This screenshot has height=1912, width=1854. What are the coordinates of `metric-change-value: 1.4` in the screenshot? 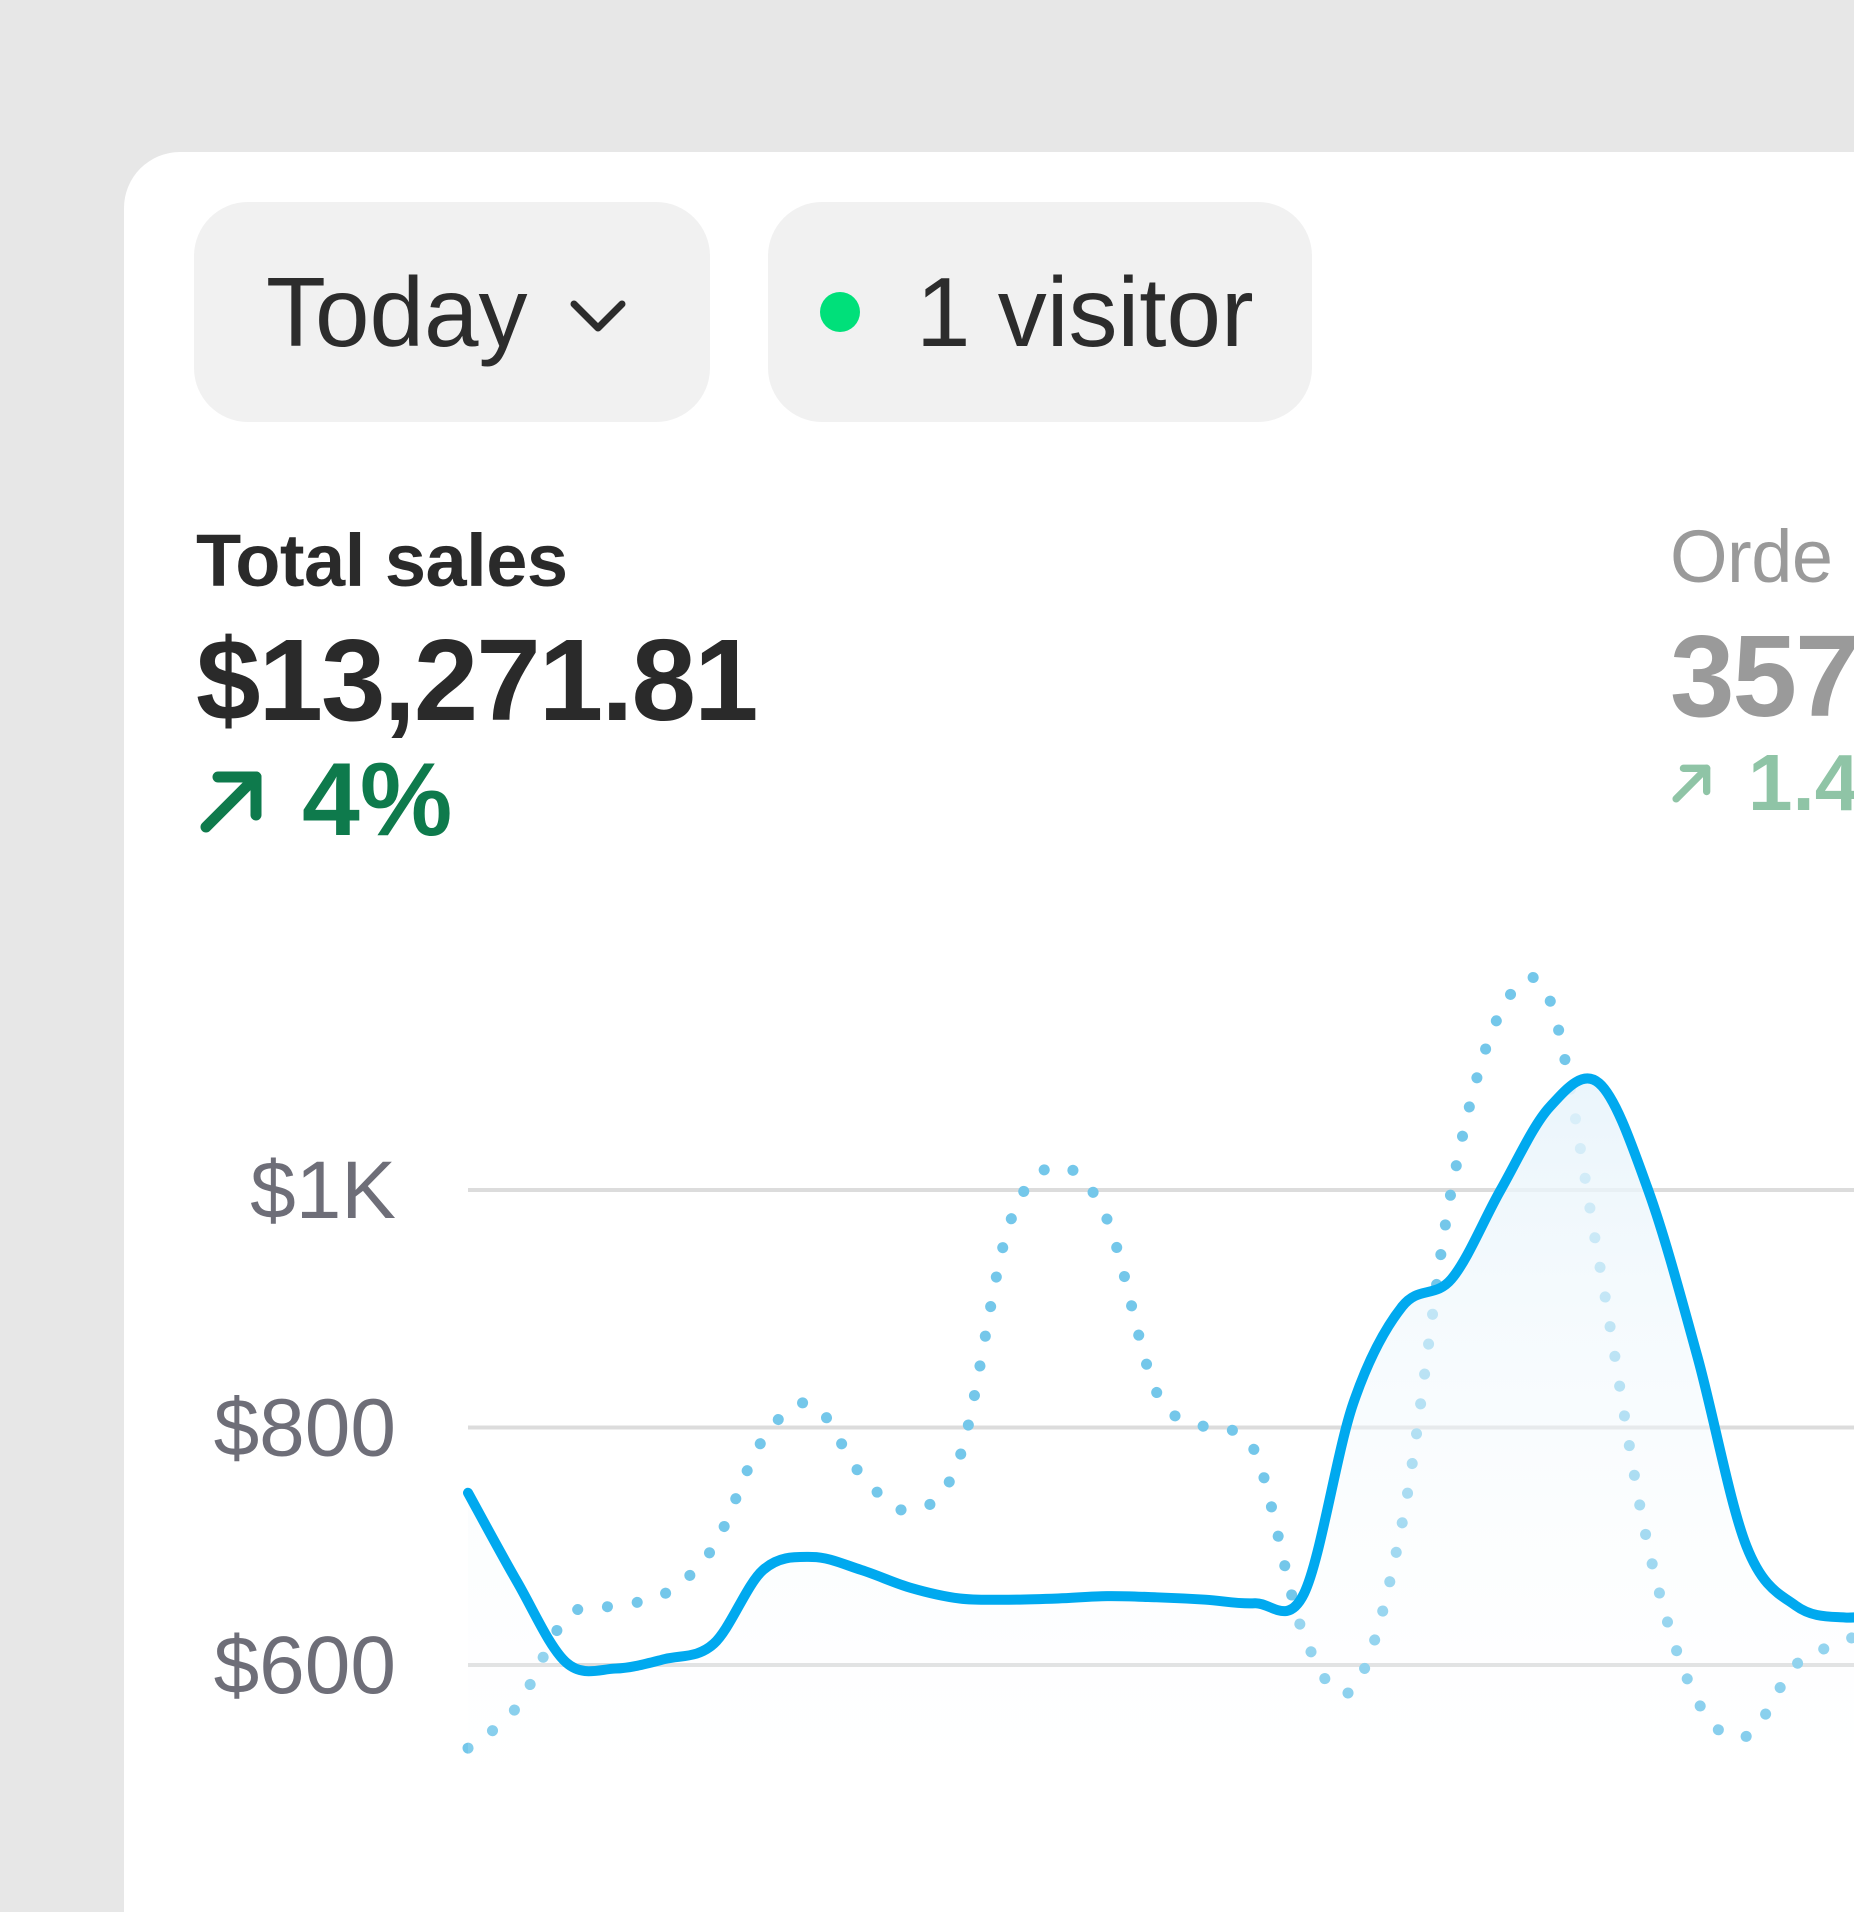 It's located at (1801, 782).